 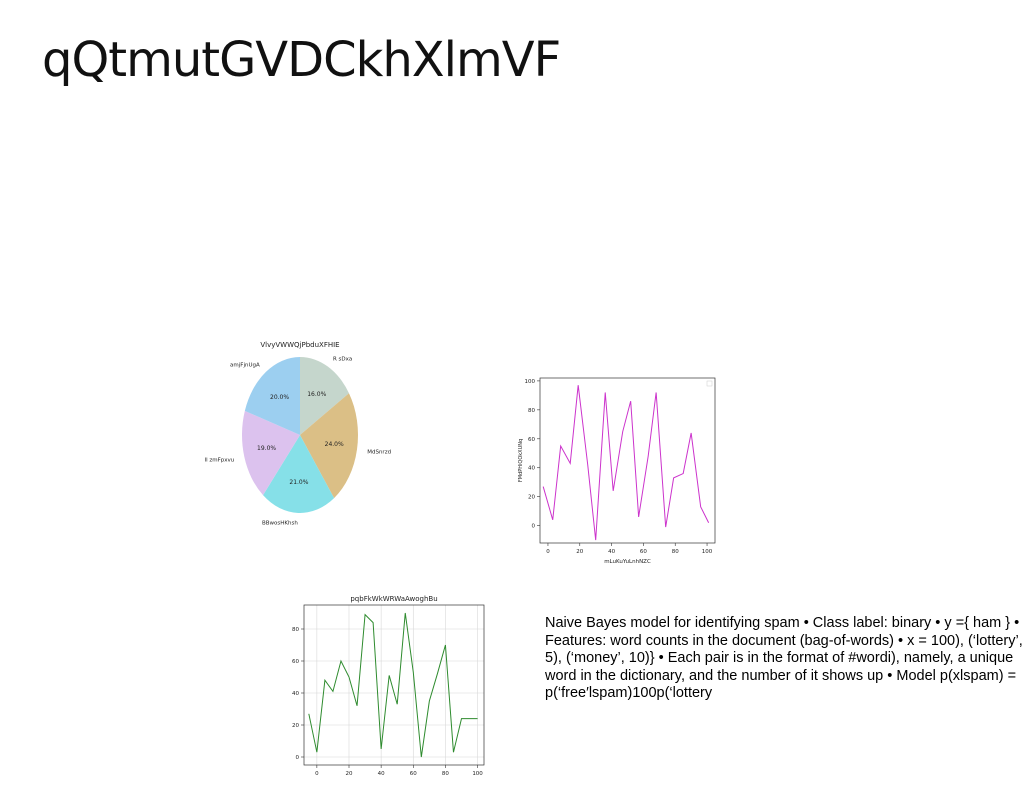 I want to click on slide-title: qQtmutGVDCkhXlmVF, so click(x=301, y=60).